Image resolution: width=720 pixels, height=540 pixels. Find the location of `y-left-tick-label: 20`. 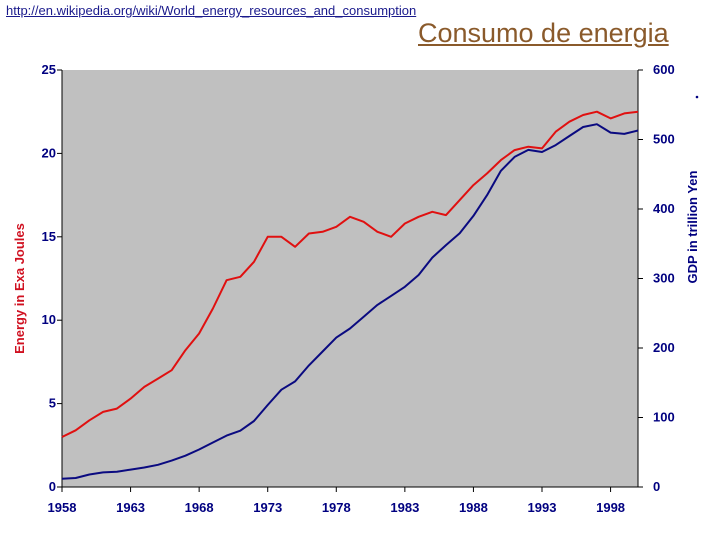

y-left-tick-label: 20 is located at coordinates (49, 152).